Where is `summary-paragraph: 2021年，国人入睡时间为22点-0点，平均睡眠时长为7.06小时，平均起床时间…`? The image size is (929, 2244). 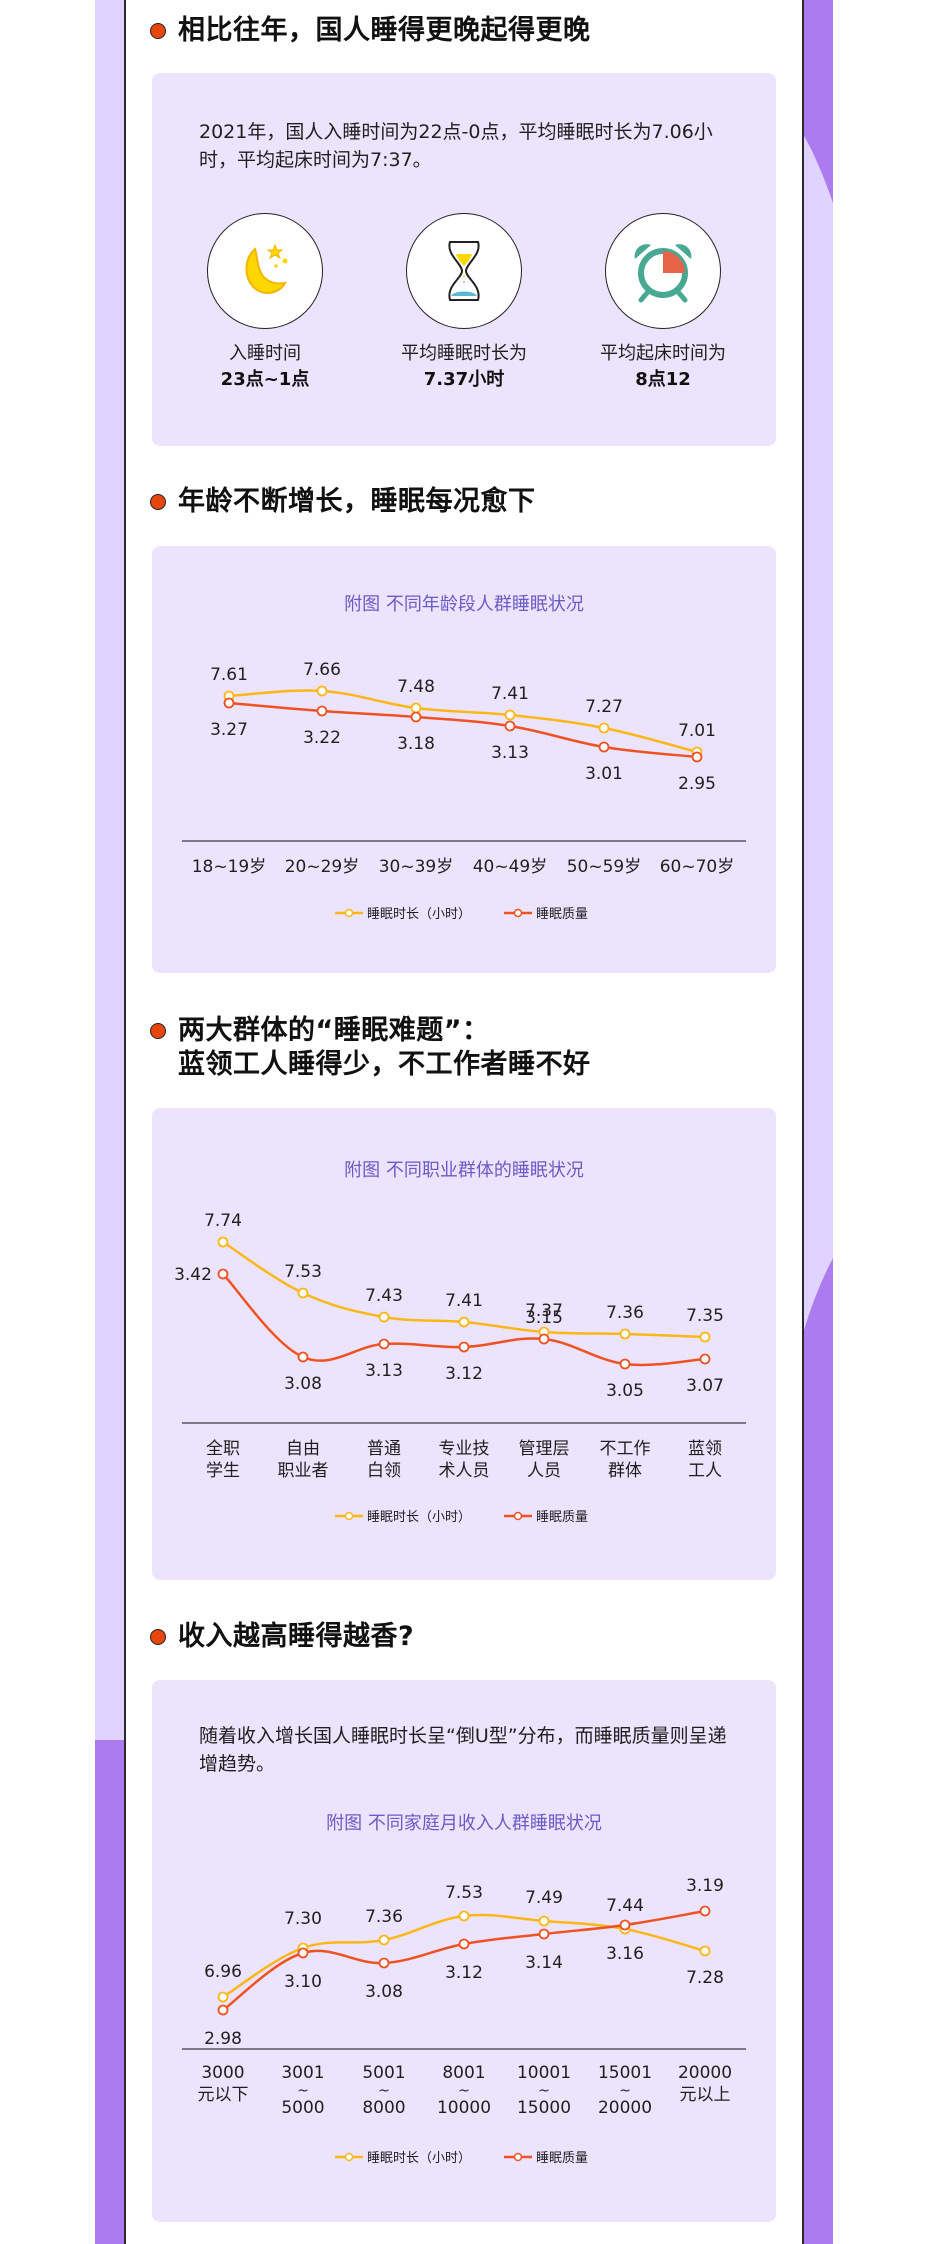 summary-paragraph: 2021年，国人入睡时间为22点-0点，平均睡眠时长为7.06小时，平均起床时间… is located at coordinates (456, 146).